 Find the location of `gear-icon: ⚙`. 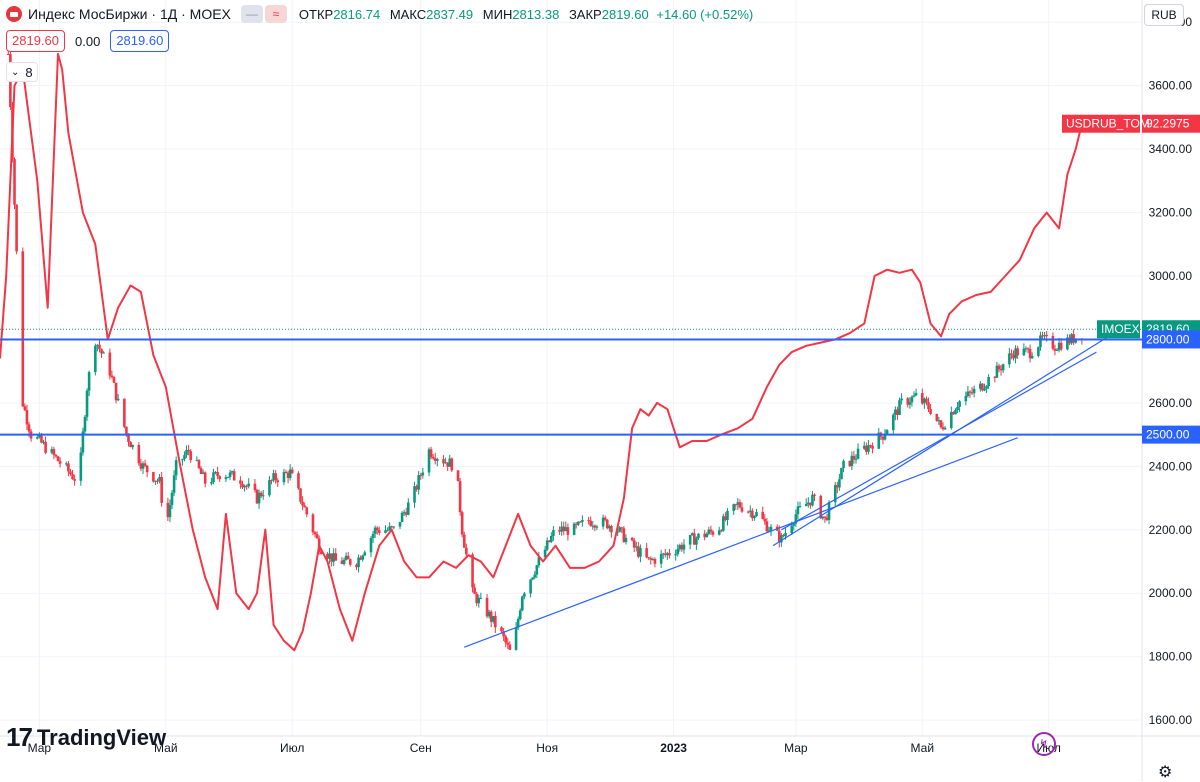

gear-icon: ⚙ is located at coordinates (1165, 772).